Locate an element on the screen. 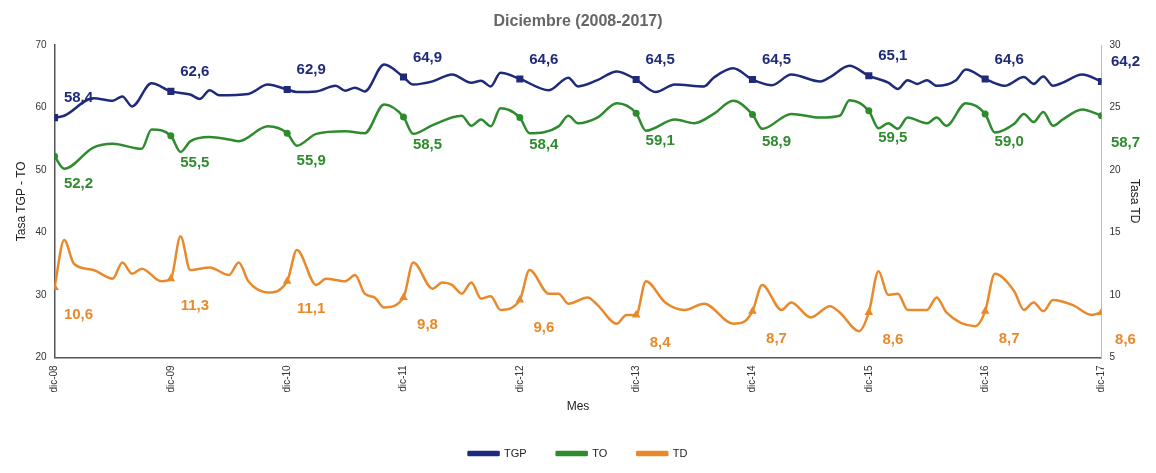 The image size is (1156, 473). y2-tick-label: 30 is located at coordinates (1115, 44).